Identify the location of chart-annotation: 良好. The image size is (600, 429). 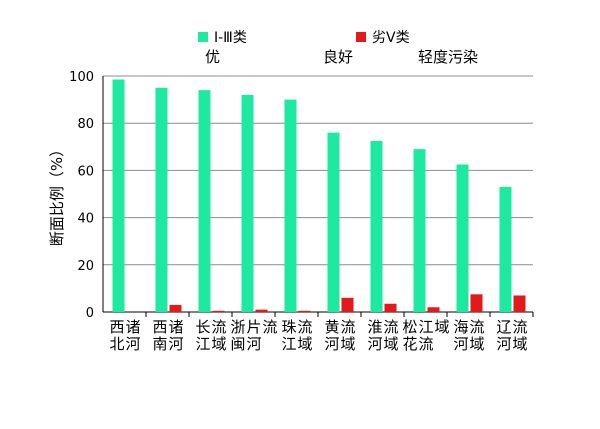
(338, 57).